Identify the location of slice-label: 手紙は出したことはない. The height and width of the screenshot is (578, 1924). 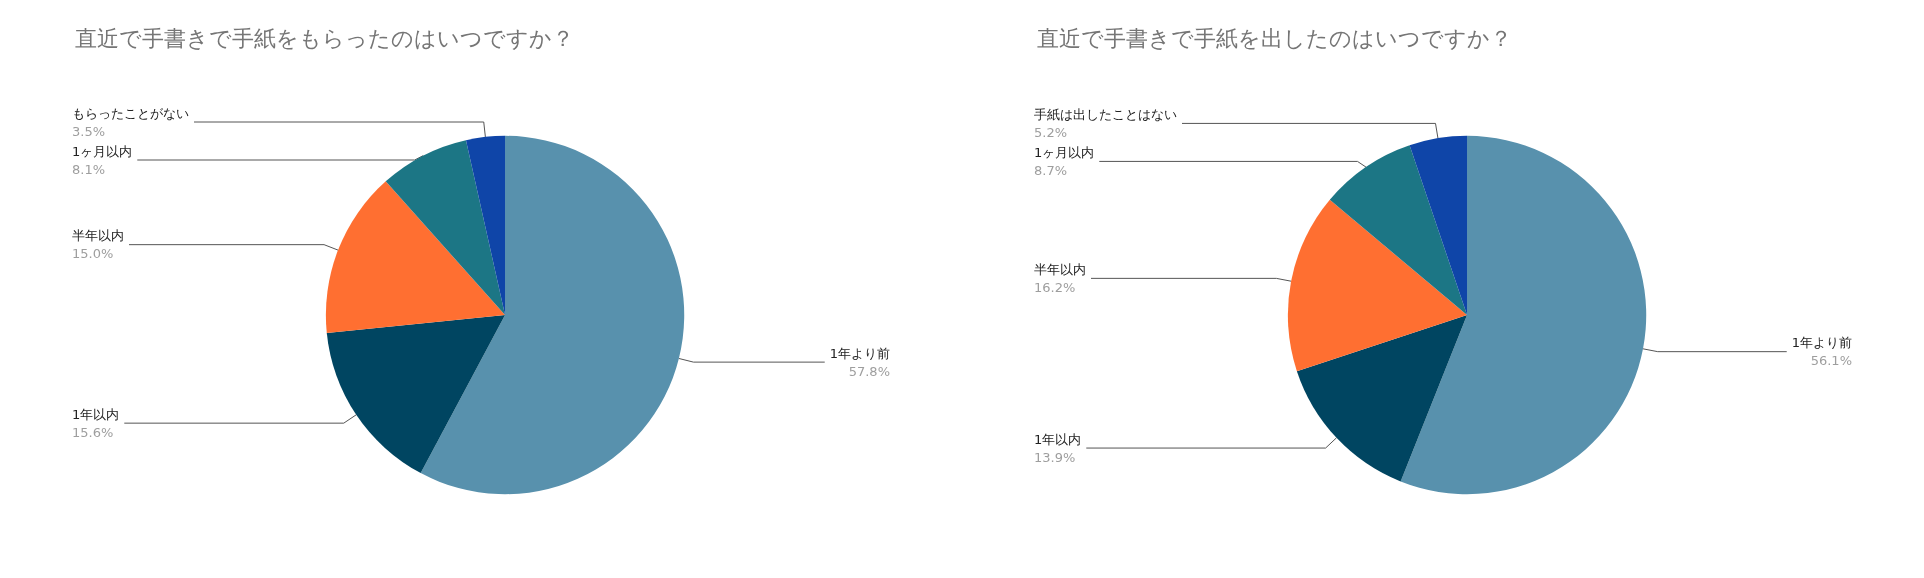
(1105, 114).